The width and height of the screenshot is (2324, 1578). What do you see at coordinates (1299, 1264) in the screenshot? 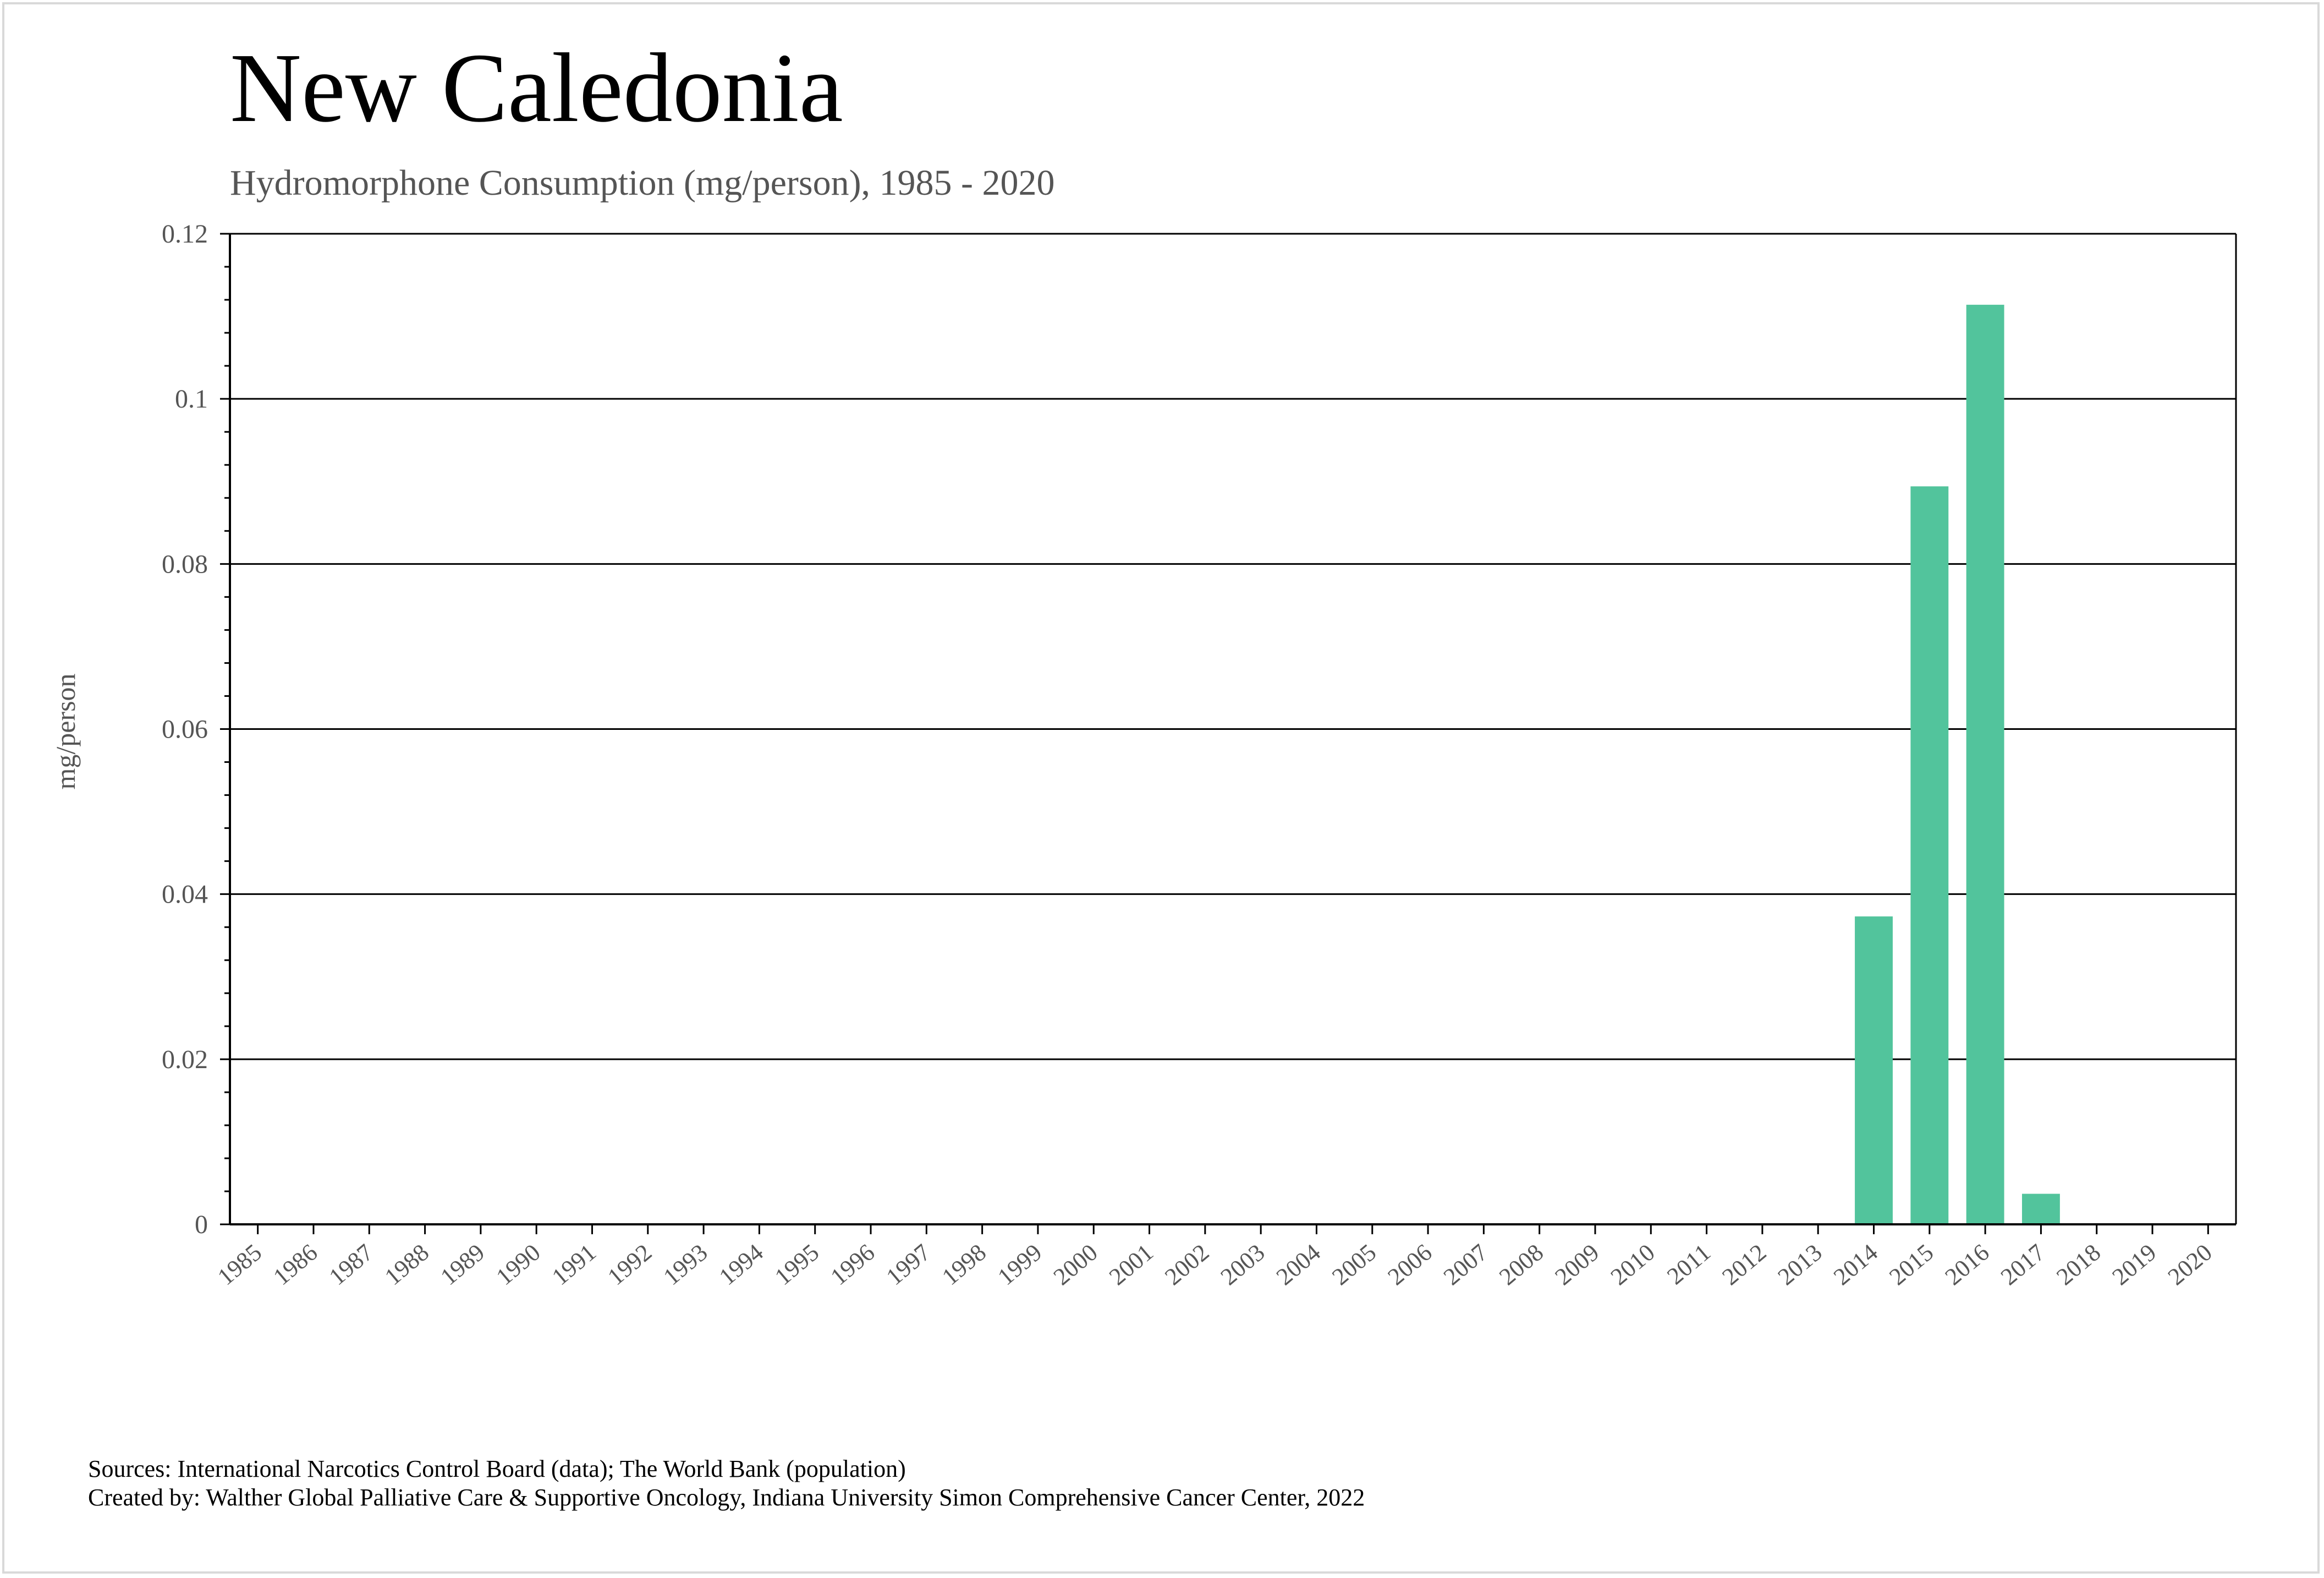
I see `x-tick-label: 2004` at bounding box center [1299, 1264].